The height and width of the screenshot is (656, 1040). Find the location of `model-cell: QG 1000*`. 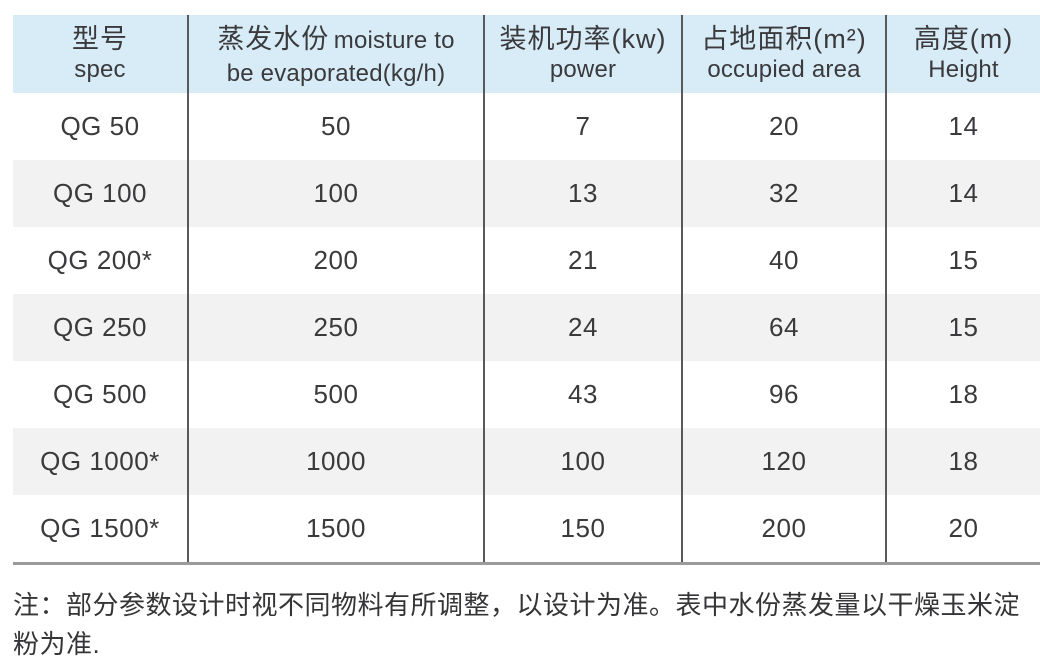

model-cell: QG 1000* is located at coordinates (100, 461).